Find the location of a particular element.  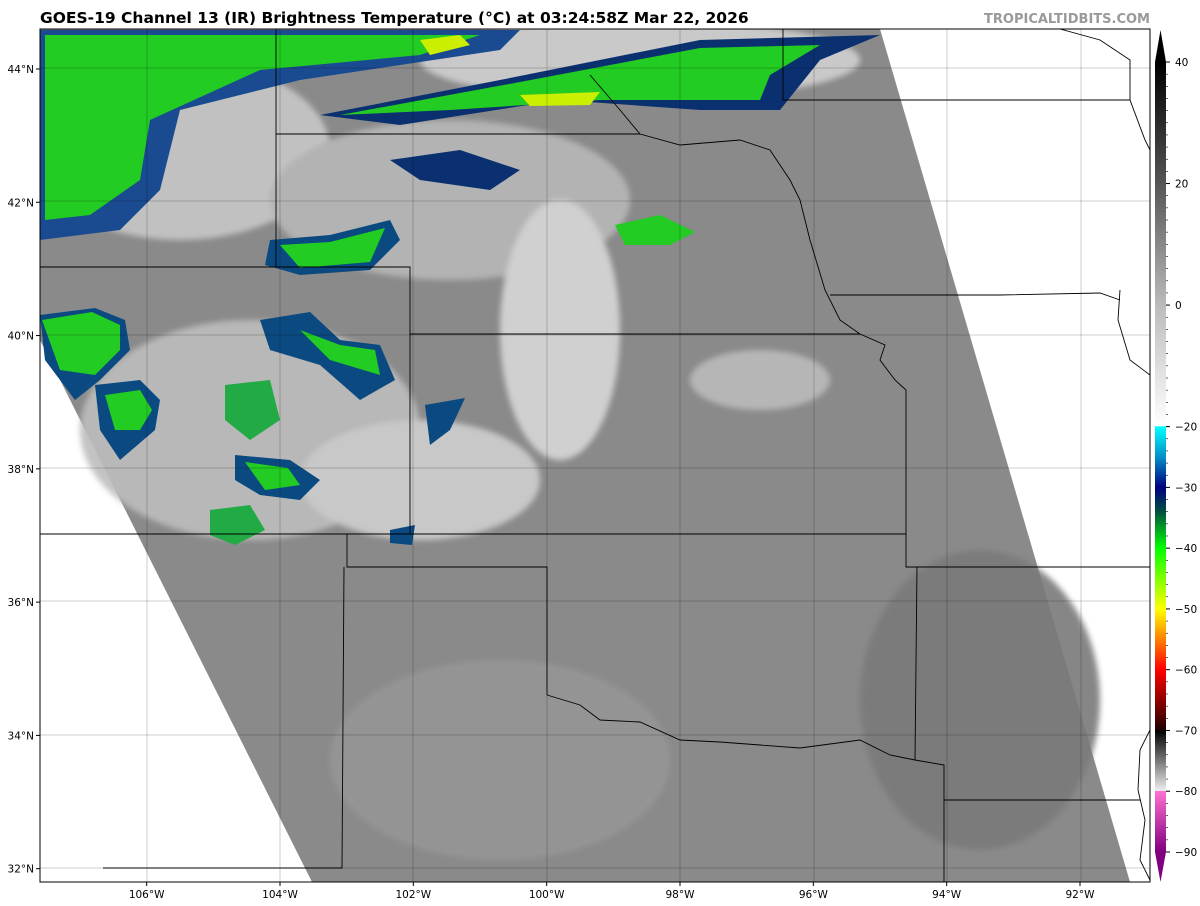

longitude-ticks: 106°W 104°W 102°W 100°W 98°W 96°W 94°W 92°W is located at coordinates (612, 891).